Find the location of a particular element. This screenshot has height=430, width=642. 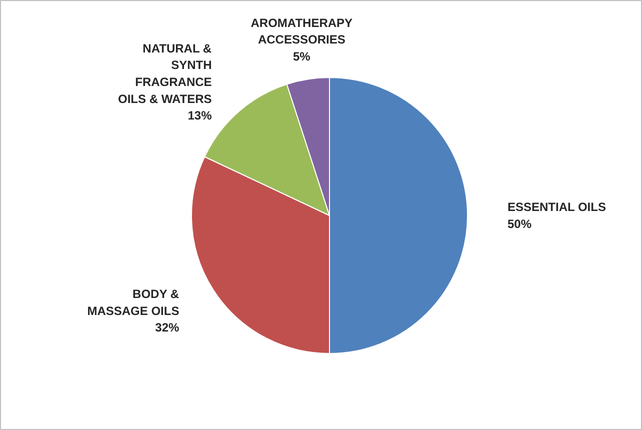

data-label: 50% is located at coordinates (520, 223).